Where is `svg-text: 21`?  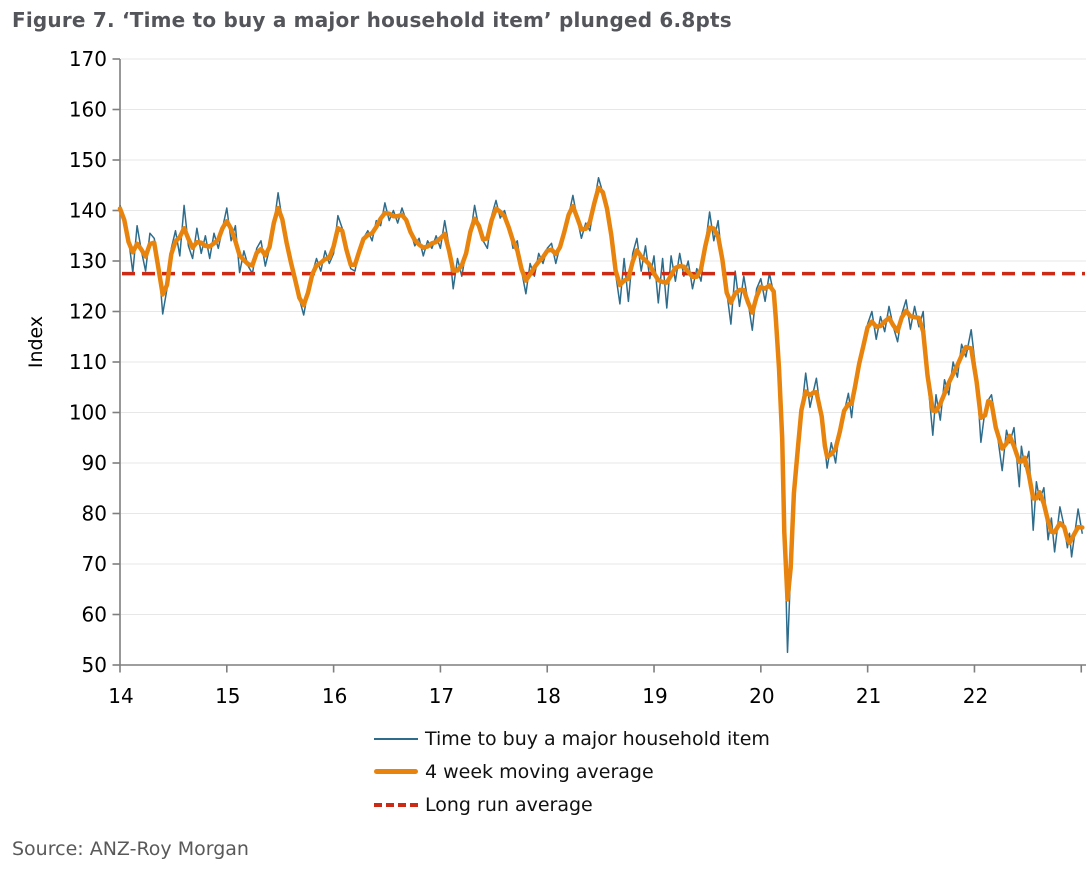
svg-text: 21 is located at coordinates (868, 696).